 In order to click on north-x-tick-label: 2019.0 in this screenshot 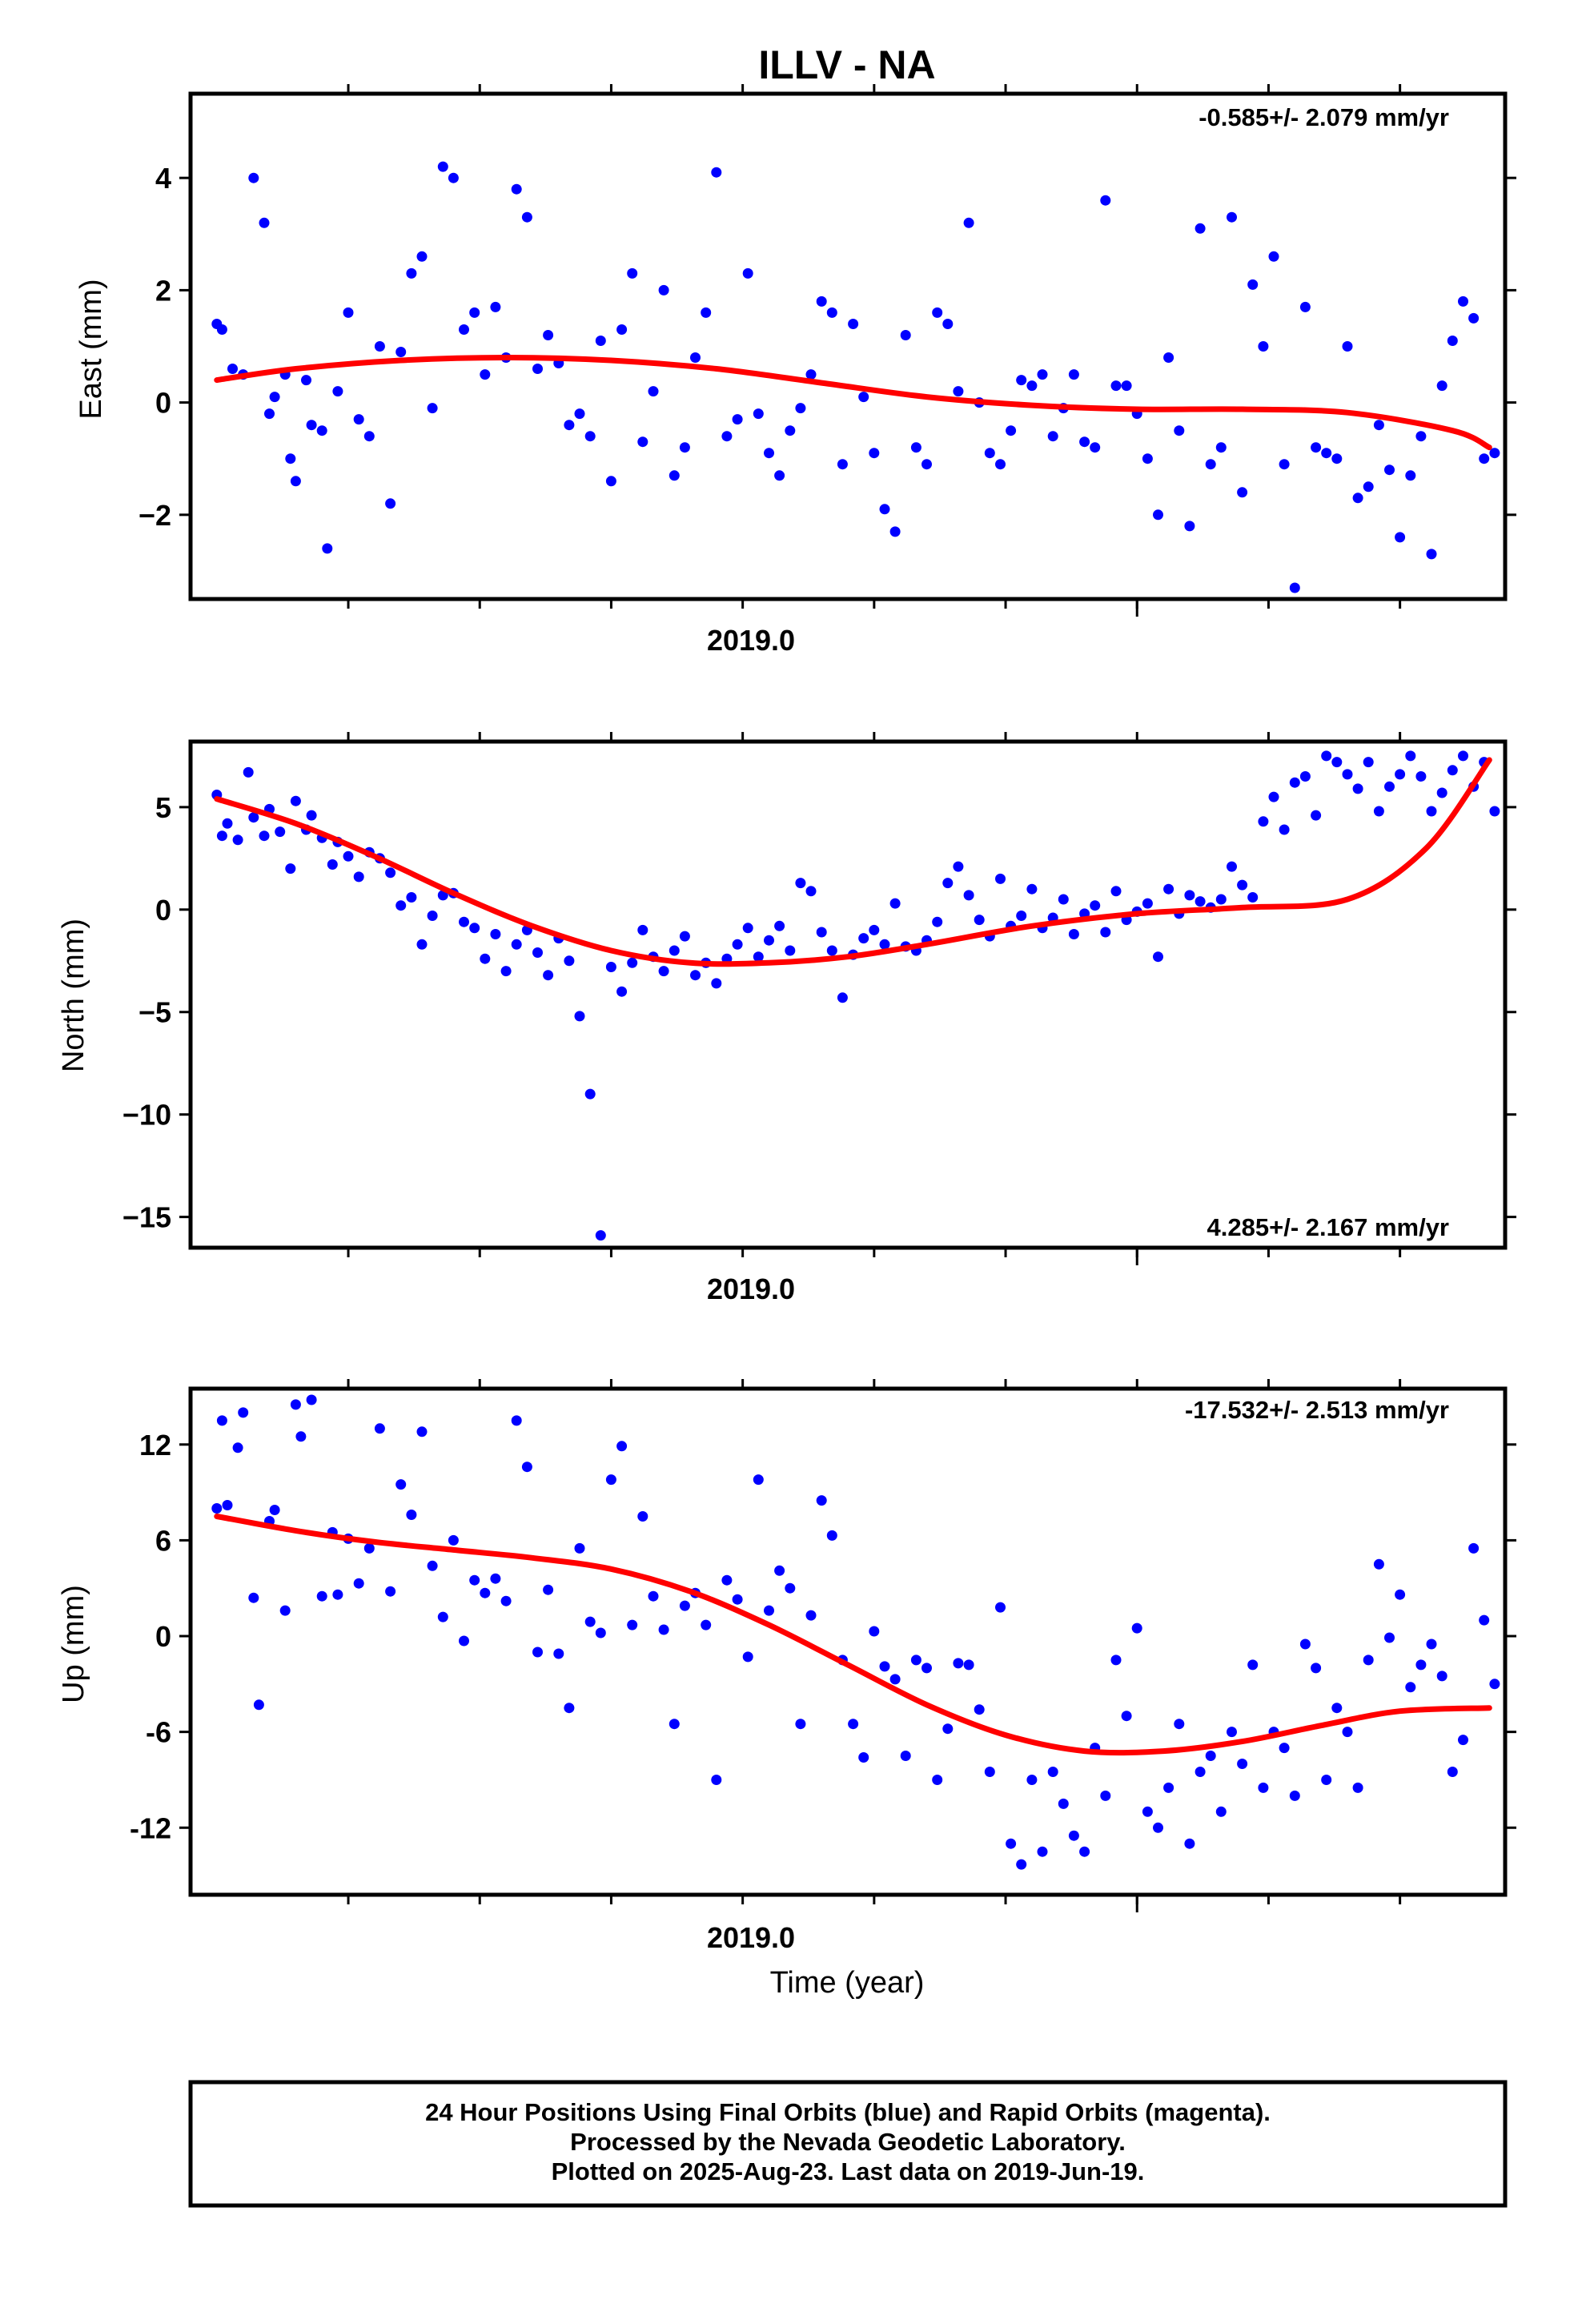, I will do `click(751, 1289)`.